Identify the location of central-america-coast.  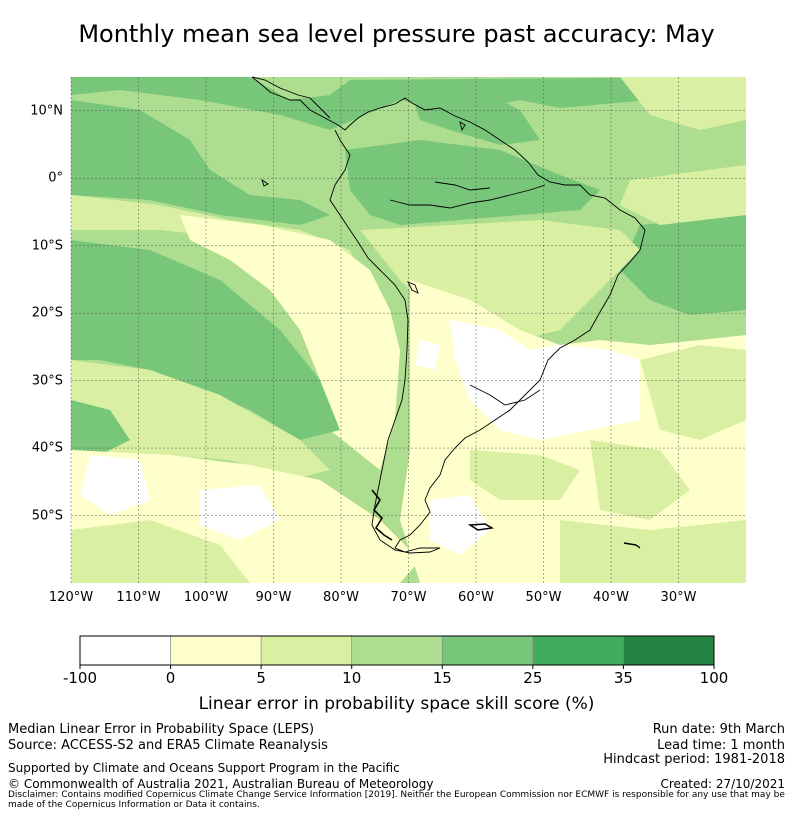
(291, 97).